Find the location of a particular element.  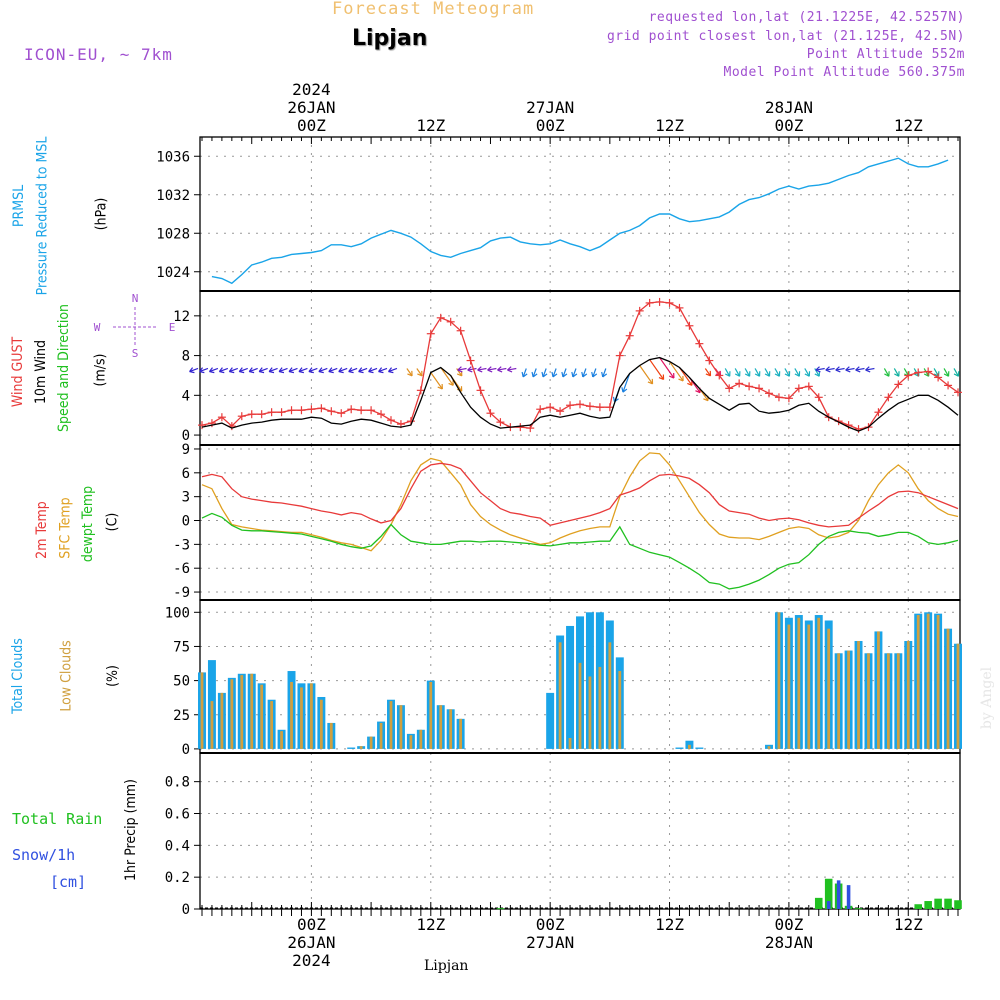

legend-snow: Snow/1h is located at coordinates (43, 855).